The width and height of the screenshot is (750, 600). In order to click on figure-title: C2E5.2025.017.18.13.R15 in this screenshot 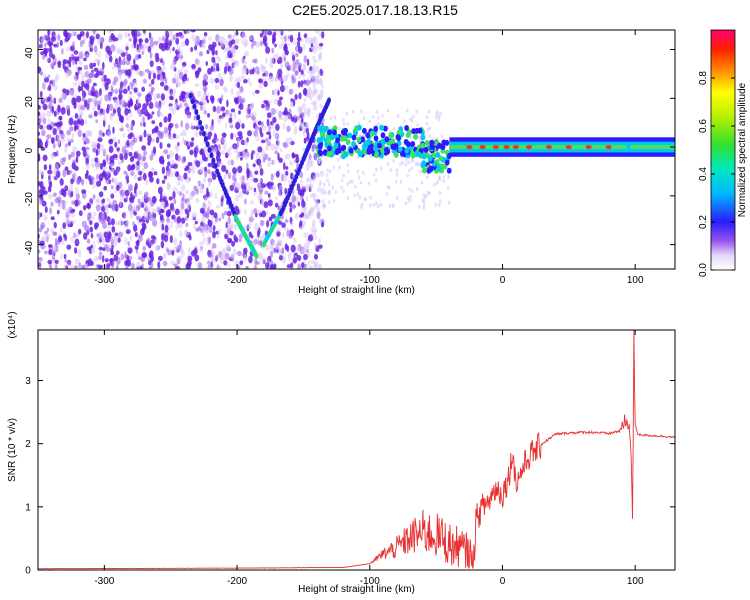, I will do `click(375, 10)`.